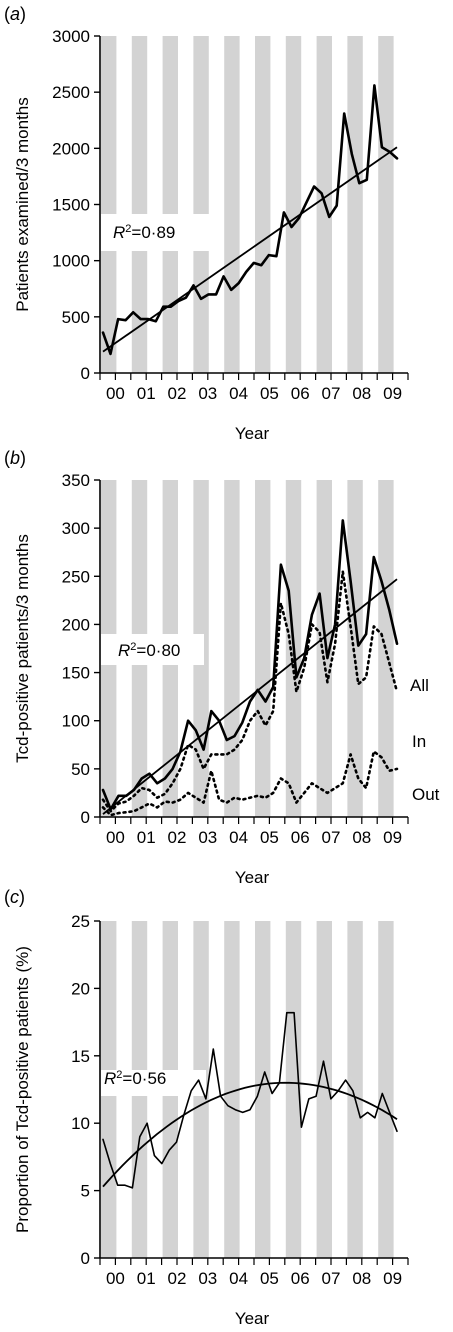 The width and height of the screenshot is (453, 1332). Describe the element at coordinates (71, 92) in the screenshot. I see `y-tick-label: 2500` at that location.